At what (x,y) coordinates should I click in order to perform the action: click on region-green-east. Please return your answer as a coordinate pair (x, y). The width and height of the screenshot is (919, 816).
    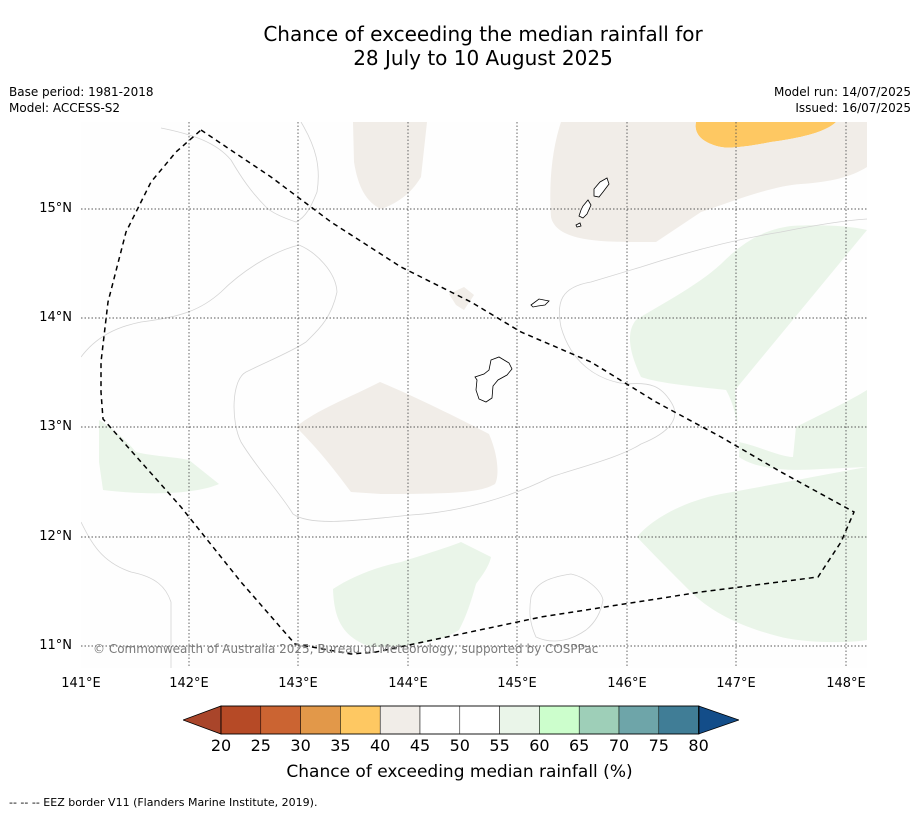
    Looking at the image, I should click on (748, 347).